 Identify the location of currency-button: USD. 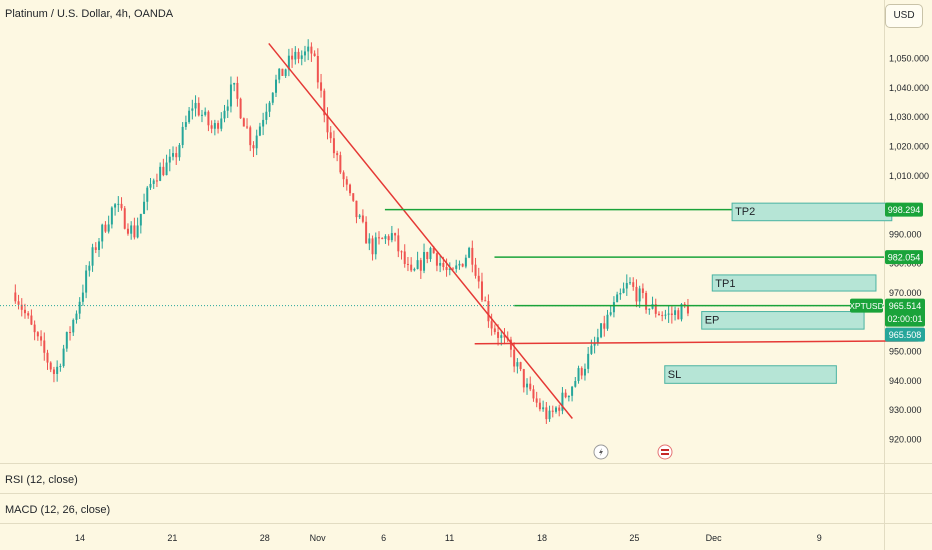
(904, 16).